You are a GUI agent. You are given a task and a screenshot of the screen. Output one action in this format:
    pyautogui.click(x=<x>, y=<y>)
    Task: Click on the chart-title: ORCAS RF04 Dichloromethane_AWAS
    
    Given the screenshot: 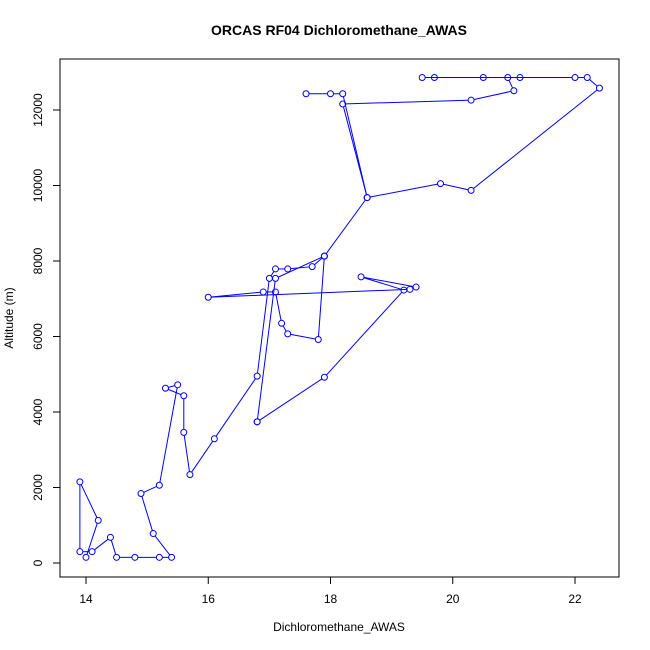 What is the action you would take?
    pyautogui.click(x=339, y=30)
    